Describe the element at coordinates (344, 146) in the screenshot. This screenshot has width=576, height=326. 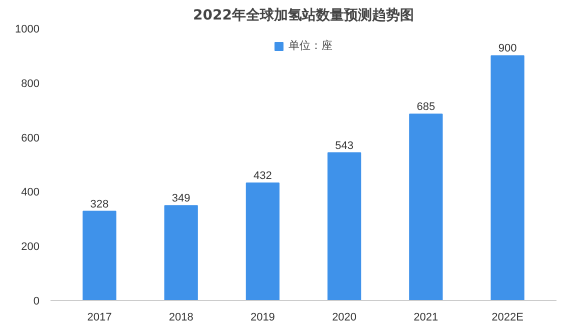
I see `data-label: 543` at that location.